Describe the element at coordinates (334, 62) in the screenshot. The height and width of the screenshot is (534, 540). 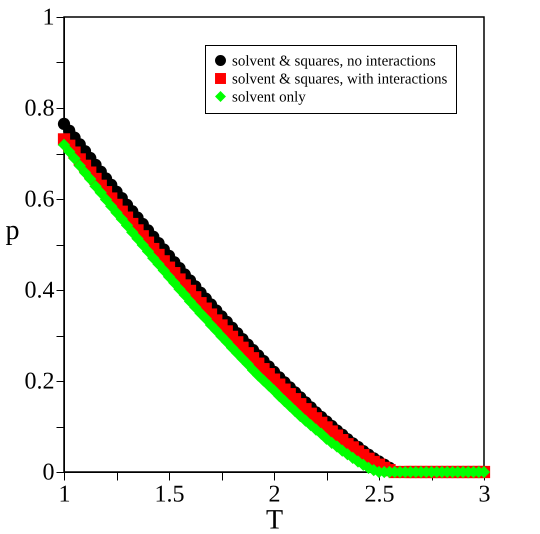
I see `legend-label: solvent & squares, no interactions` at that location.